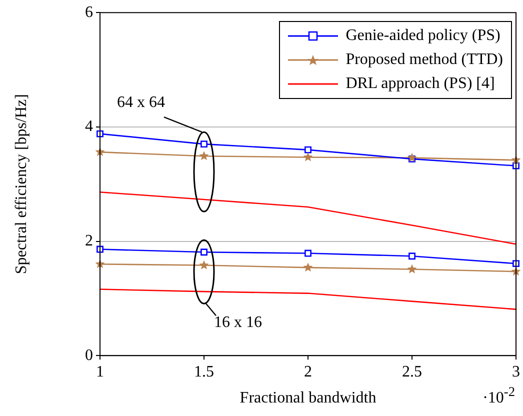 This screenshot has height=416, width=523. I want to click on legend-label: Proposed method (TTD), so click(424, 59).